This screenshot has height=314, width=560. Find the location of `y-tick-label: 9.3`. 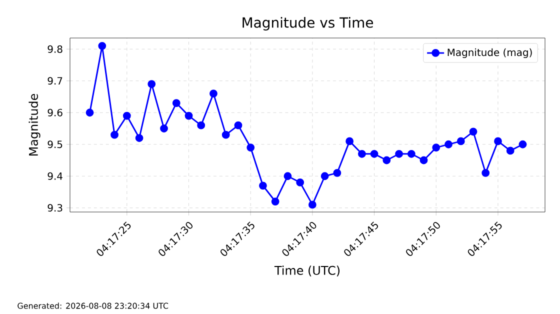

y-tick-label: 9.3 is located at coordinates (55, 208).